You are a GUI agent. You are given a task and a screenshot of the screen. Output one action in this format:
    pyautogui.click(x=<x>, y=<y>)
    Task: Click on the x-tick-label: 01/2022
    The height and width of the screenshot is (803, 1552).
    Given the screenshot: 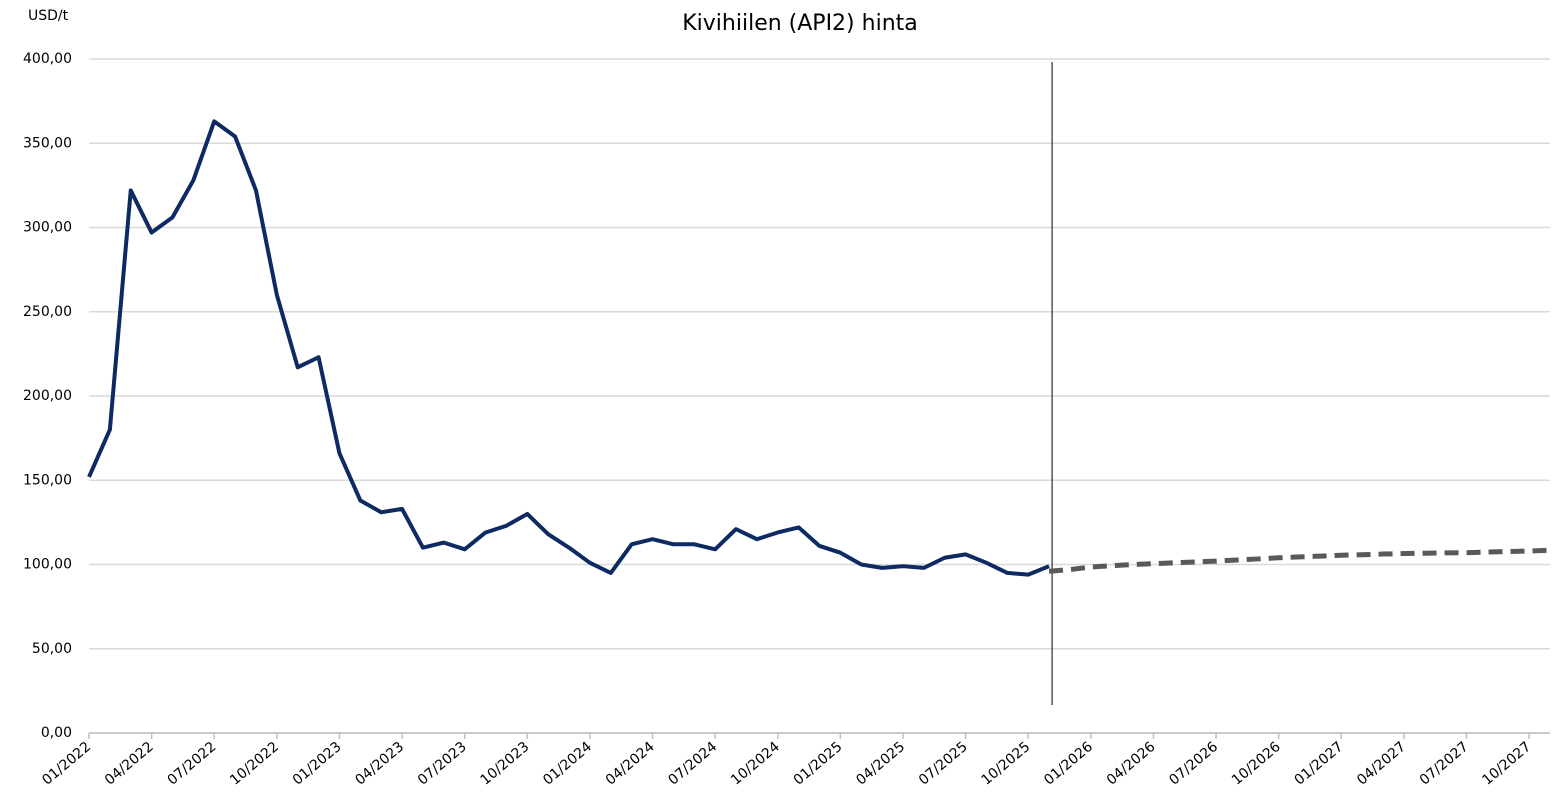 What is the action you would take?
    pyautogui.click(x=66, y=764)
    